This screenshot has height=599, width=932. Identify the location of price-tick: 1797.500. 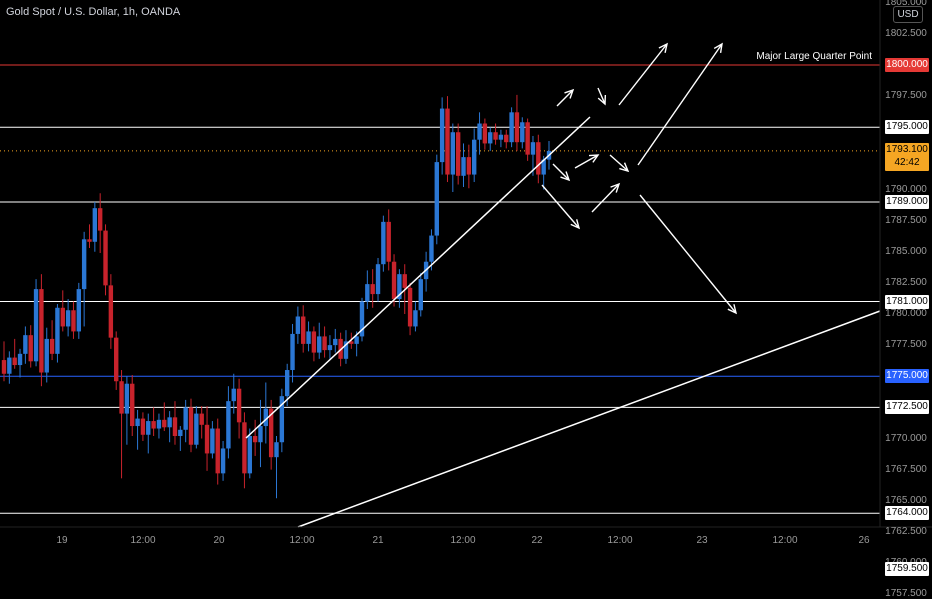
(906, 96).